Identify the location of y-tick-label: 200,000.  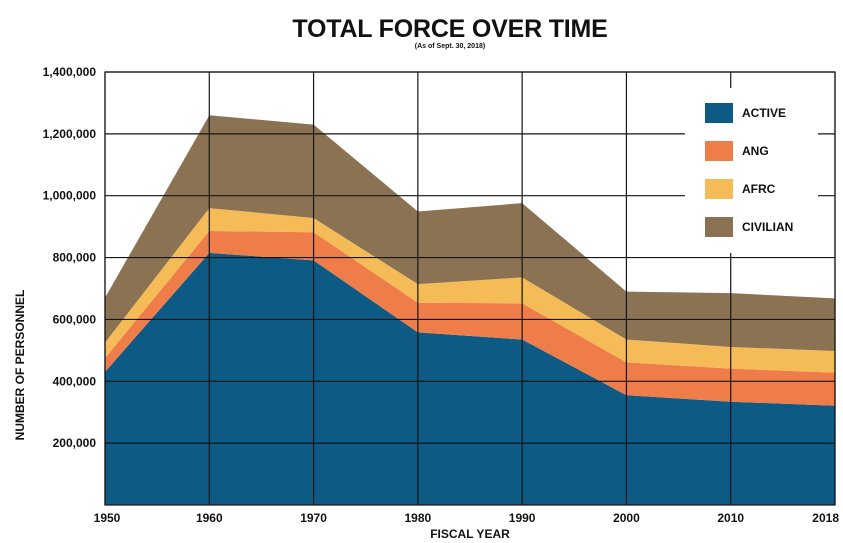
(75, 443).